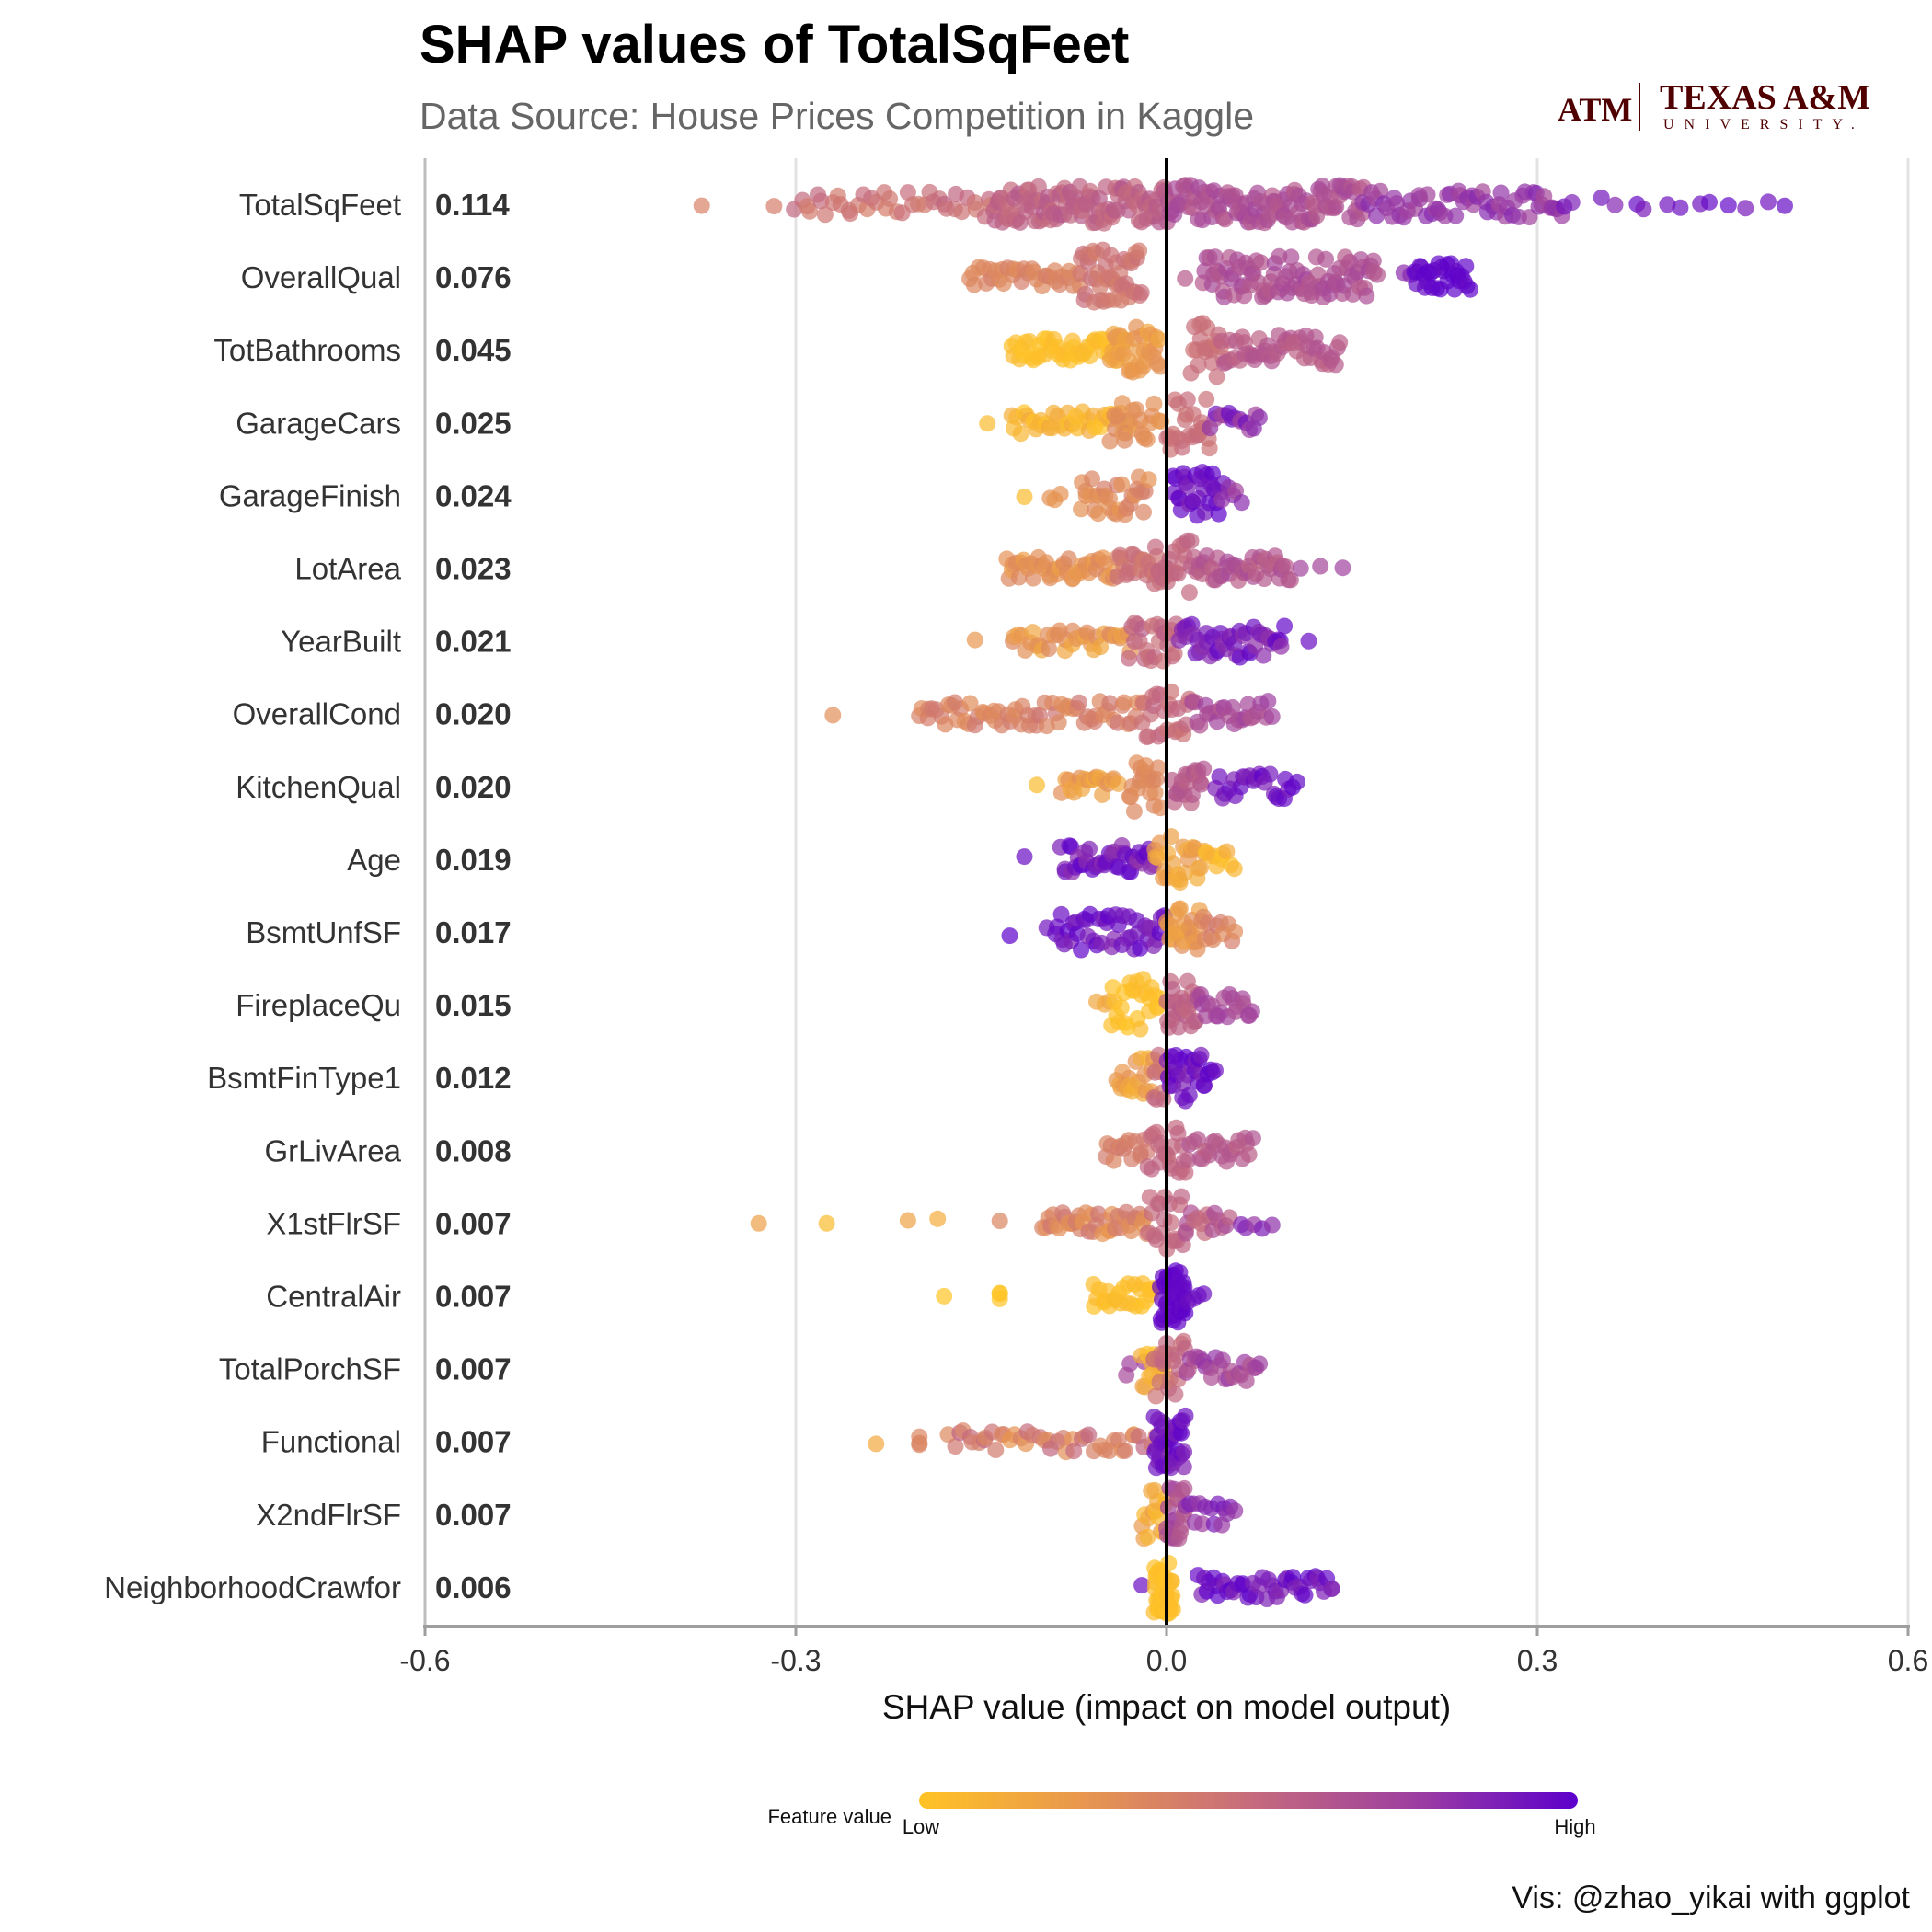 The image size is (1932, 1932). What do you see at coordinates (307, 350) in the screenshot?
I see `feature-label: TotBathrooms` at bounding box center [307, 350].